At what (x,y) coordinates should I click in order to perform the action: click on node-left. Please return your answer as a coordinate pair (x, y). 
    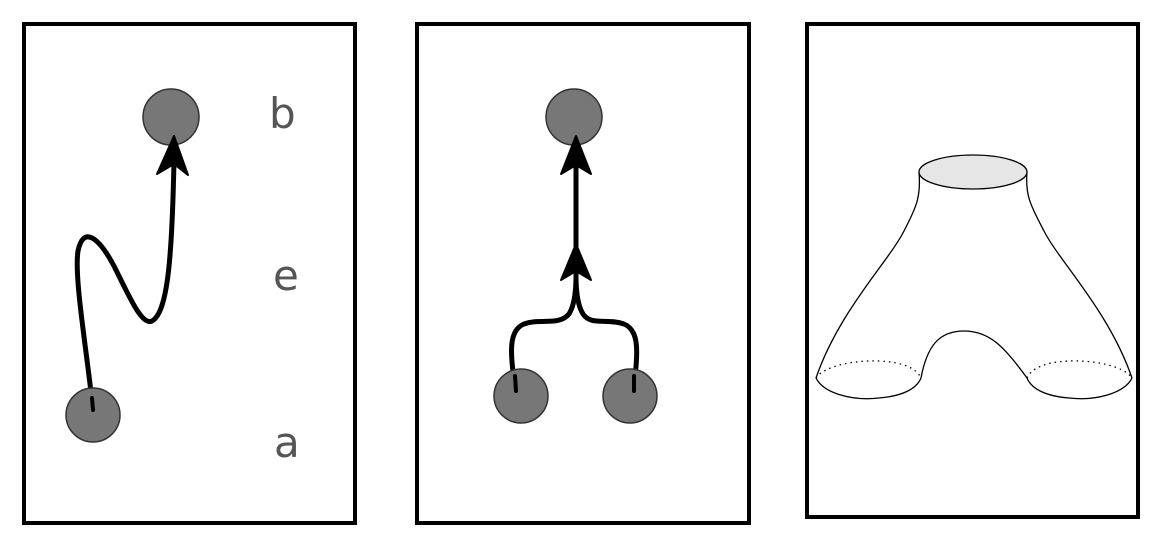
    Looking at the image, I should click on (521, 396).